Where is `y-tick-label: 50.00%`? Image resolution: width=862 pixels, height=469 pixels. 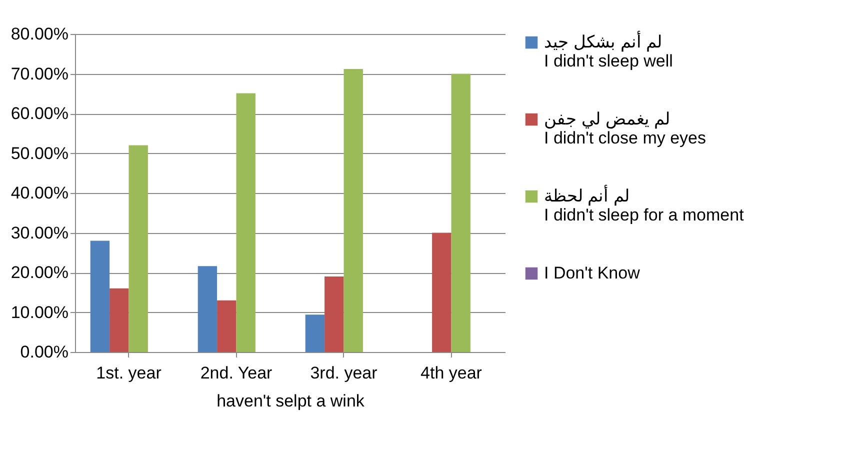 y-tick-label: 50.00% is located at coordinates (39, 153).